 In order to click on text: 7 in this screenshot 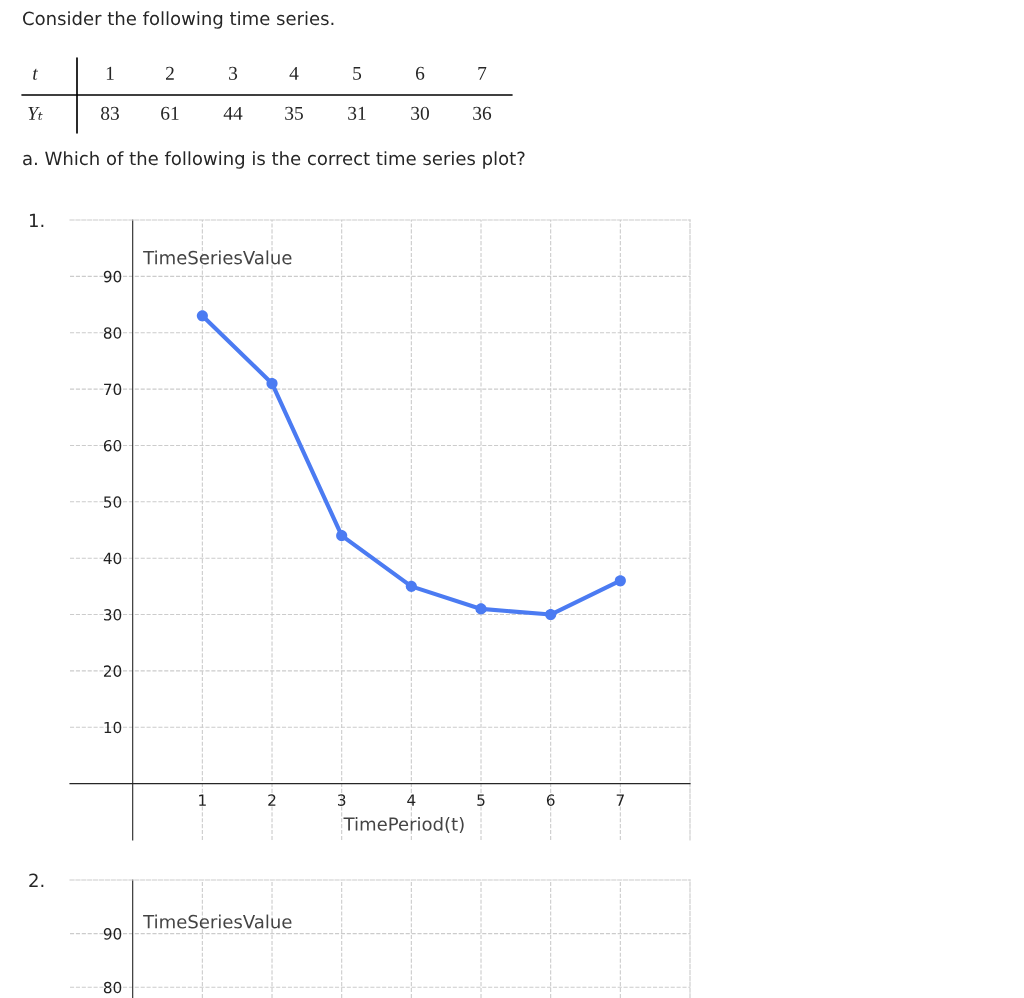, I will do `click(482, 73)`.